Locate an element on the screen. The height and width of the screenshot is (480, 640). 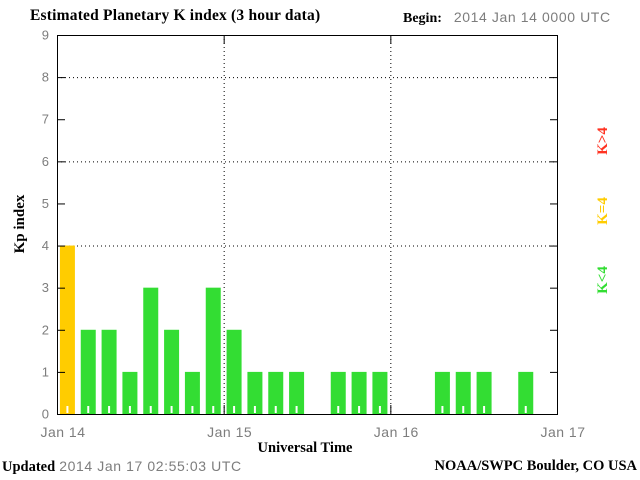
updated-line: Updated 2014 Jan 17 02:55:03 UTC is located at coordinates (122, 467).